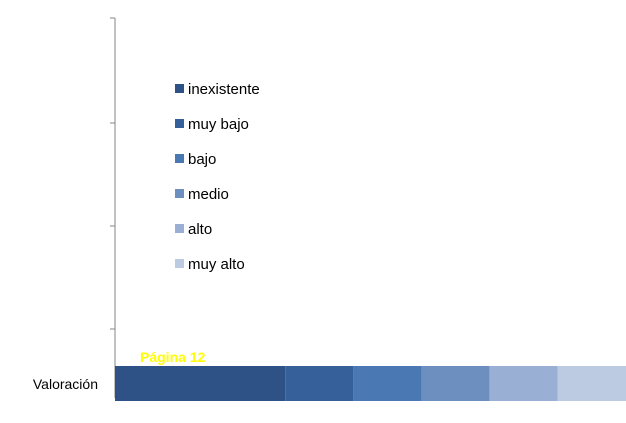  Describe the element at coordinates (319, 383) in the screenshot. I see `bar-segment-muy-bajo` at that location.